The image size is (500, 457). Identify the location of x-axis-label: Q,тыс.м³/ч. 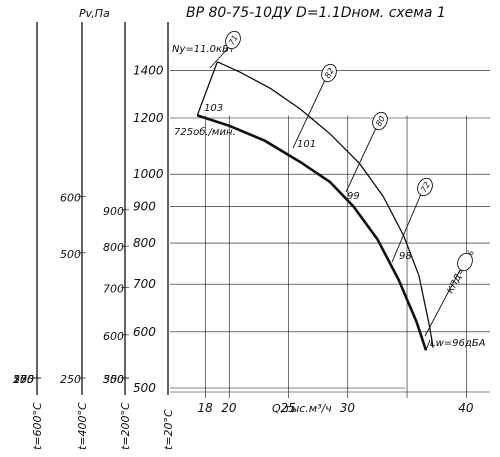
(302, 408).